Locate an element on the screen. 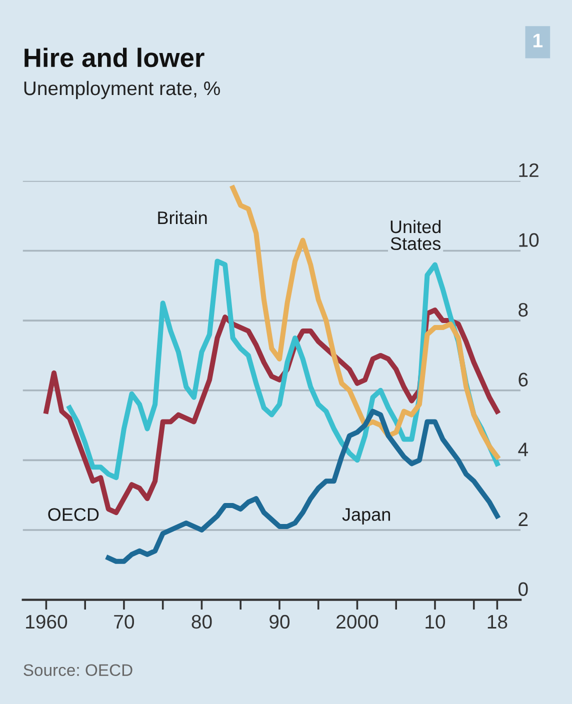 The width and height of the screenshot is (572, 704). y-tick-label: 12 is located at coordinates (528, 170).